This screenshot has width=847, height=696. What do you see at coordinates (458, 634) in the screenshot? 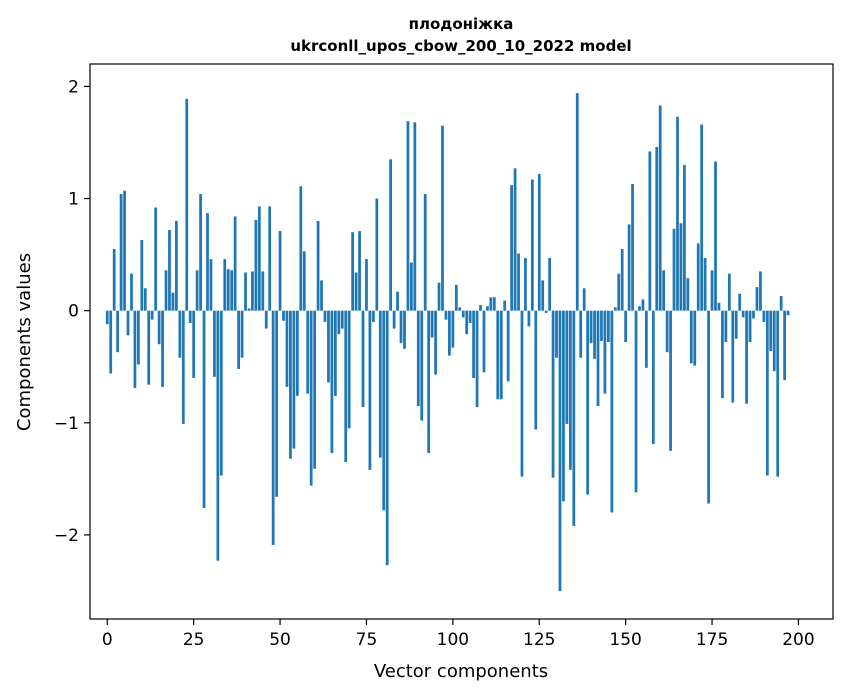
I see `x-axis: 0 25 50 75 100 125 150 175 200` at bounding box center [458, 634].